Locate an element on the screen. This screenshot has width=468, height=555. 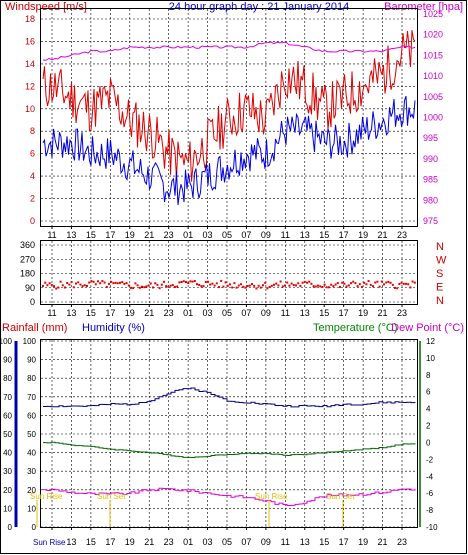
humidity-y-tick: 10 is located at coordinates (31, 508).